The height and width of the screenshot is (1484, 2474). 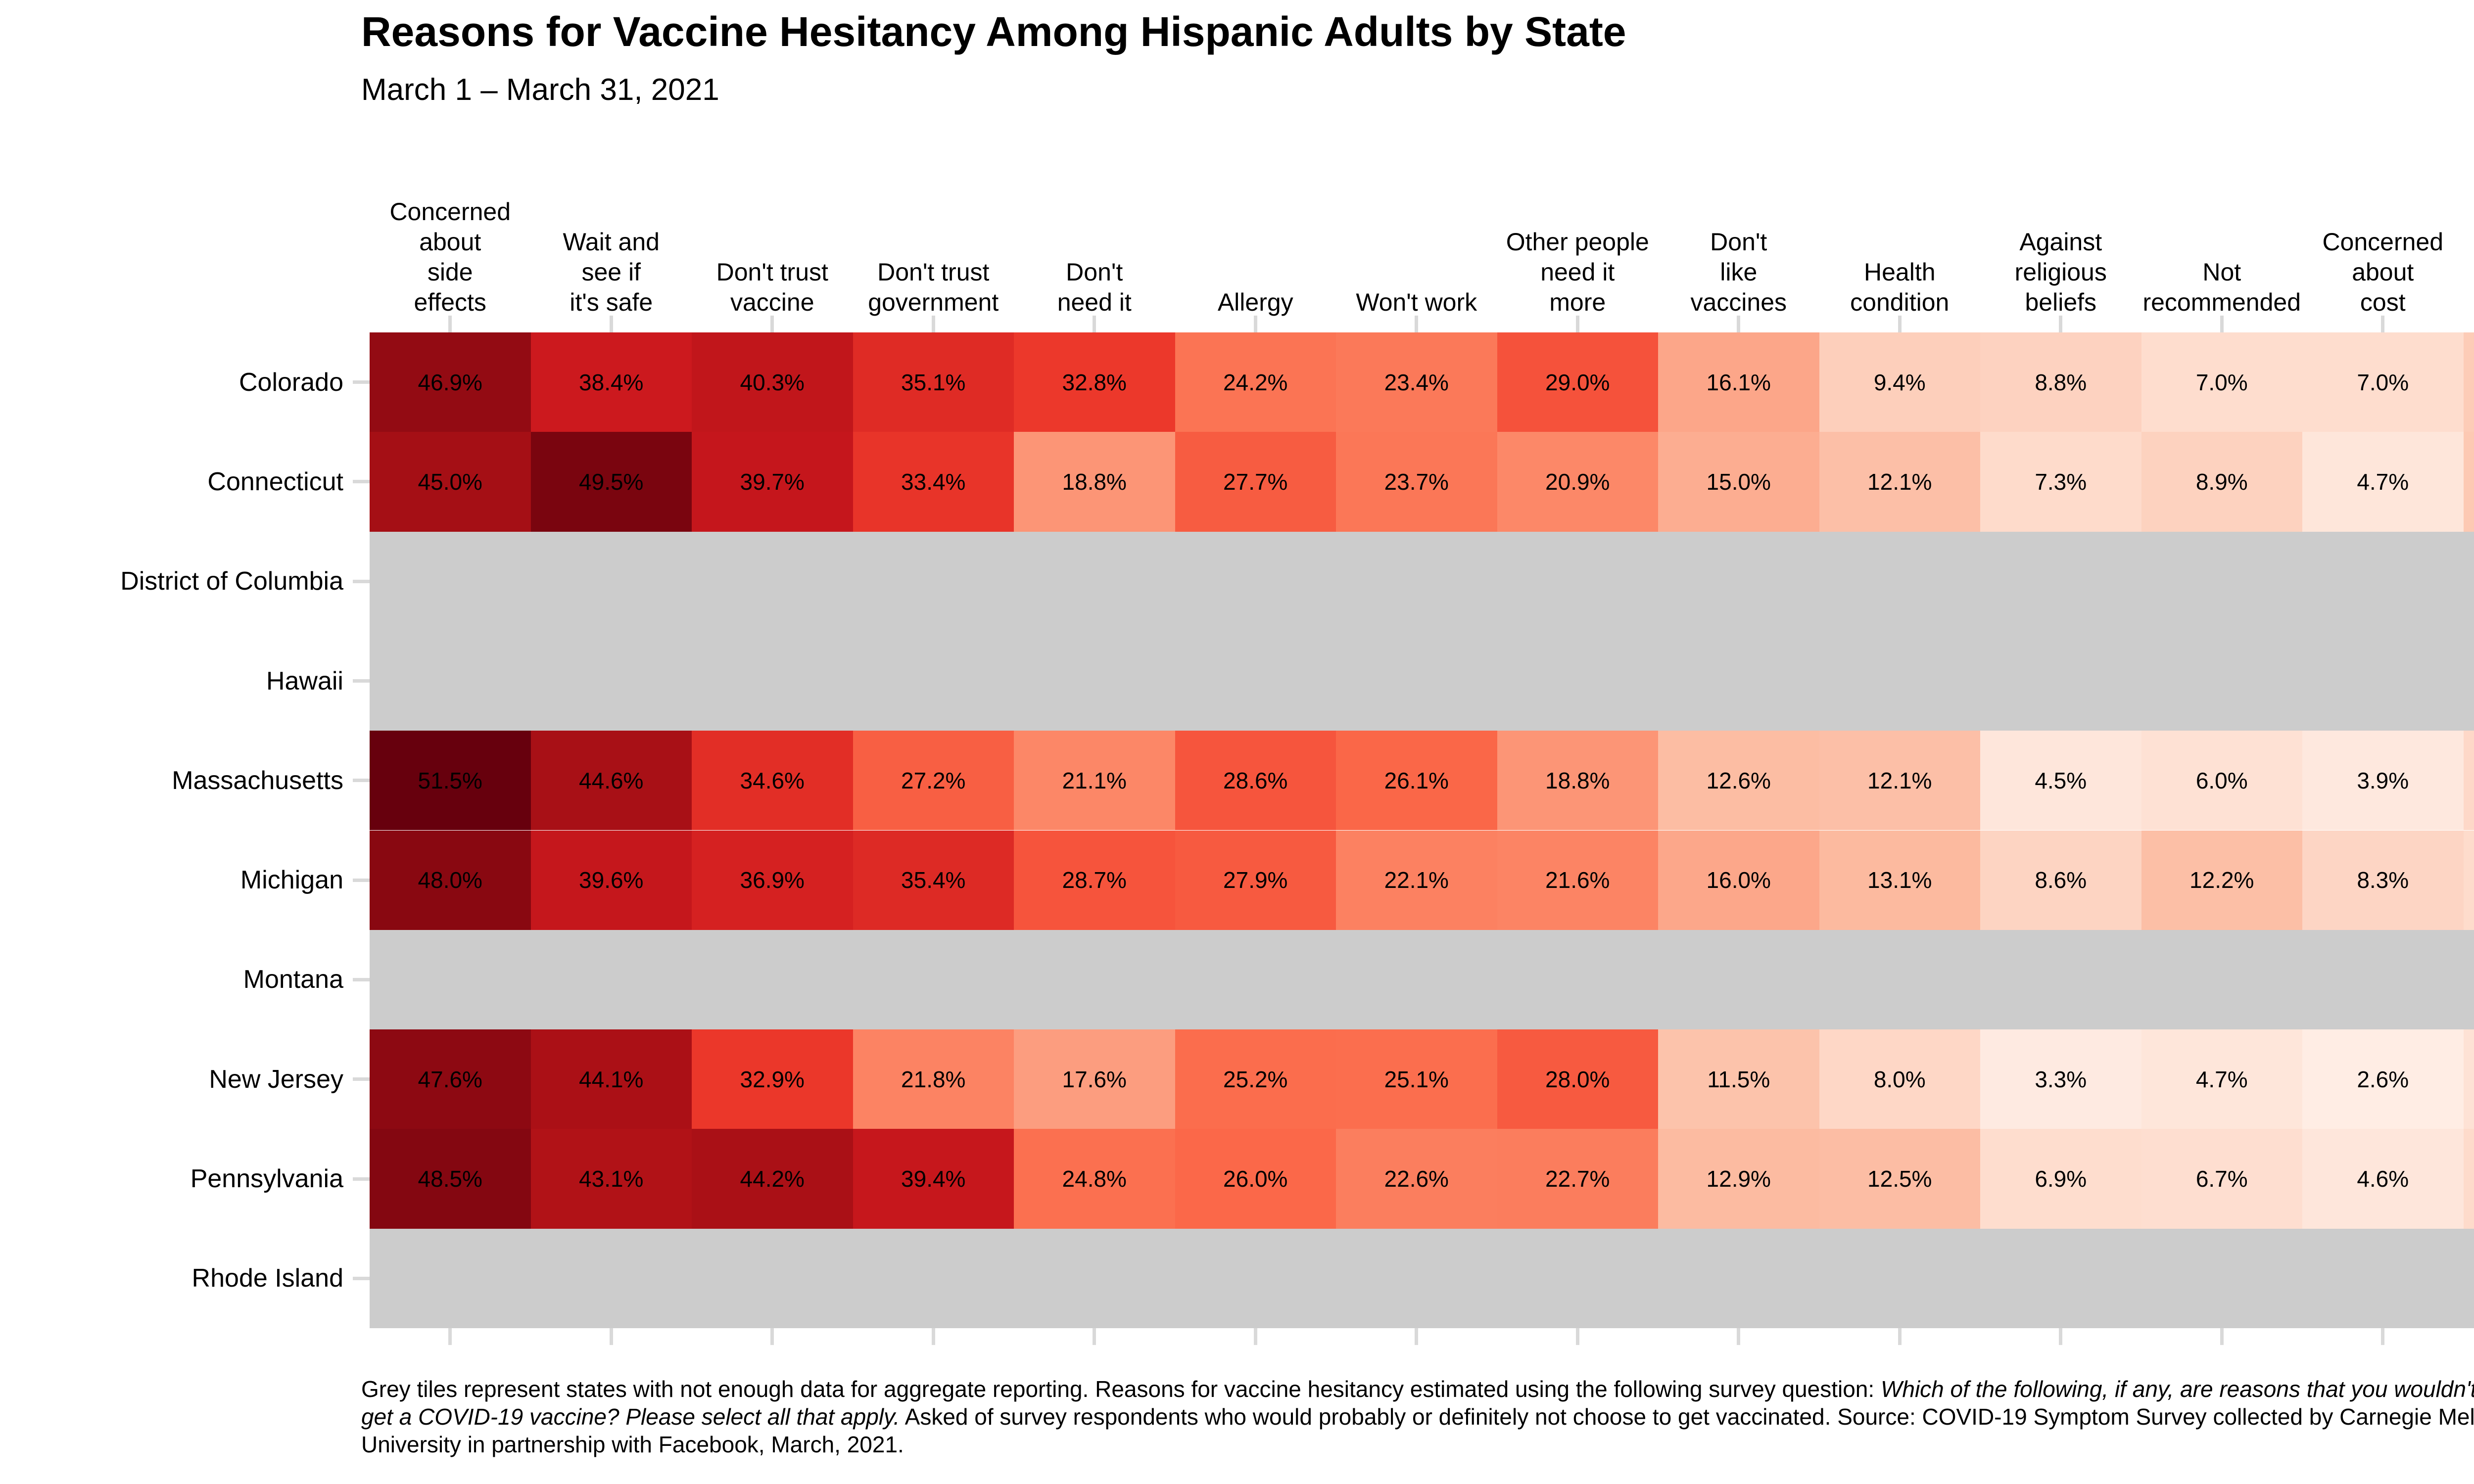 What do you see at coordinates (2221, 482) in the screenshot?
I see `heatmap-cell: 8.9%` at bounding box center [2221, 482].